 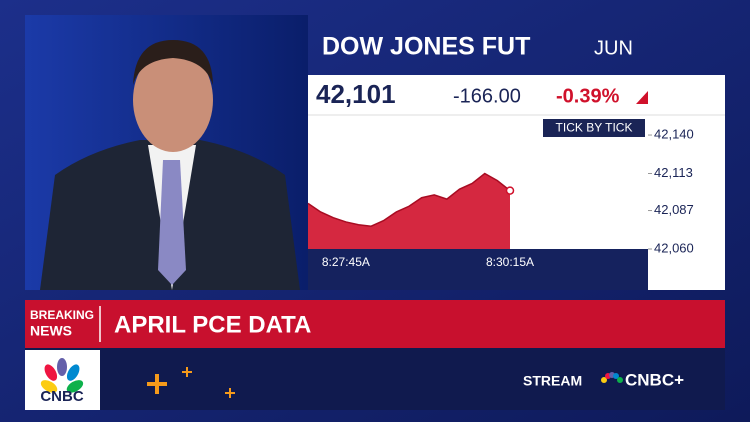 I want to click on y-tick-label: 42,060, so click(x=674, y=247).